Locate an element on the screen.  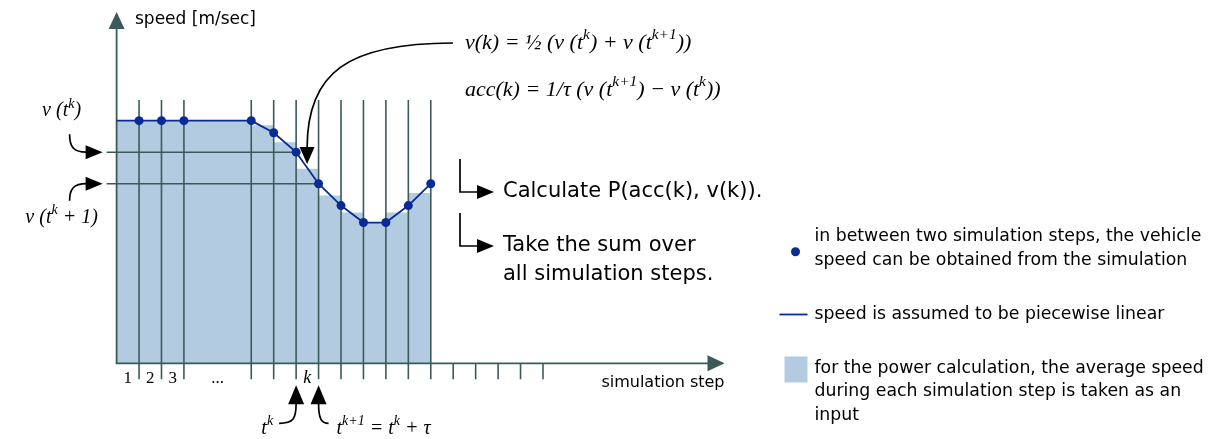
x-tick-label: 2 is located at coordinates (150, 377).